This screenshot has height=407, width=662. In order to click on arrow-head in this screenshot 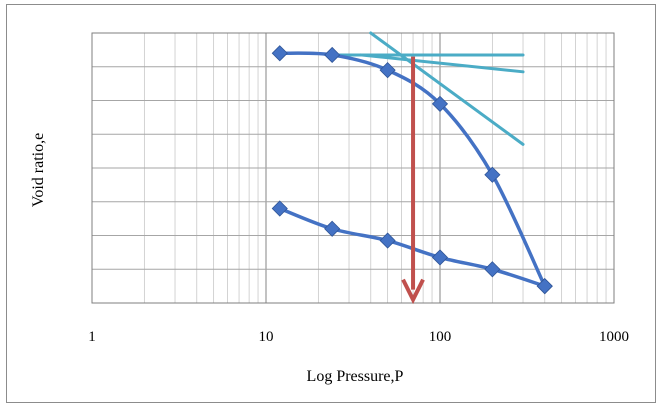, I will do `click(413, 291)`.